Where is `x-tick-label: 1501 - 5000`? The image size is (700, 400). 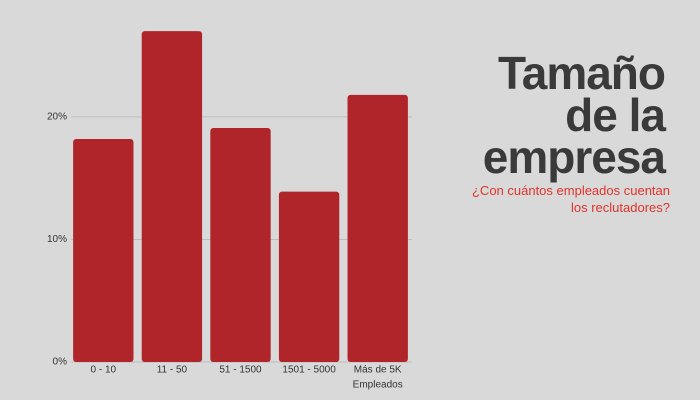
x-tick-label: 1501 - 5000 is located at coordinates (309, 370).